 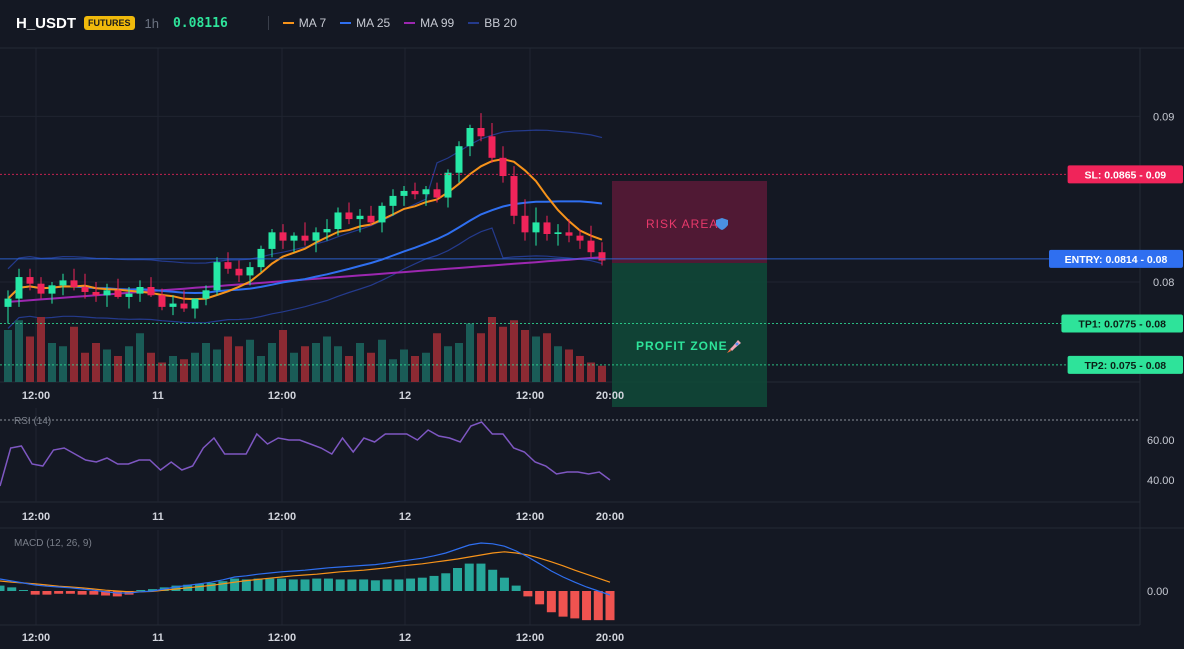 What do you see at coordinates (410, 23) in the screenshot?
I see `legend-swatch-ma99` at bounding box center [410, 23].